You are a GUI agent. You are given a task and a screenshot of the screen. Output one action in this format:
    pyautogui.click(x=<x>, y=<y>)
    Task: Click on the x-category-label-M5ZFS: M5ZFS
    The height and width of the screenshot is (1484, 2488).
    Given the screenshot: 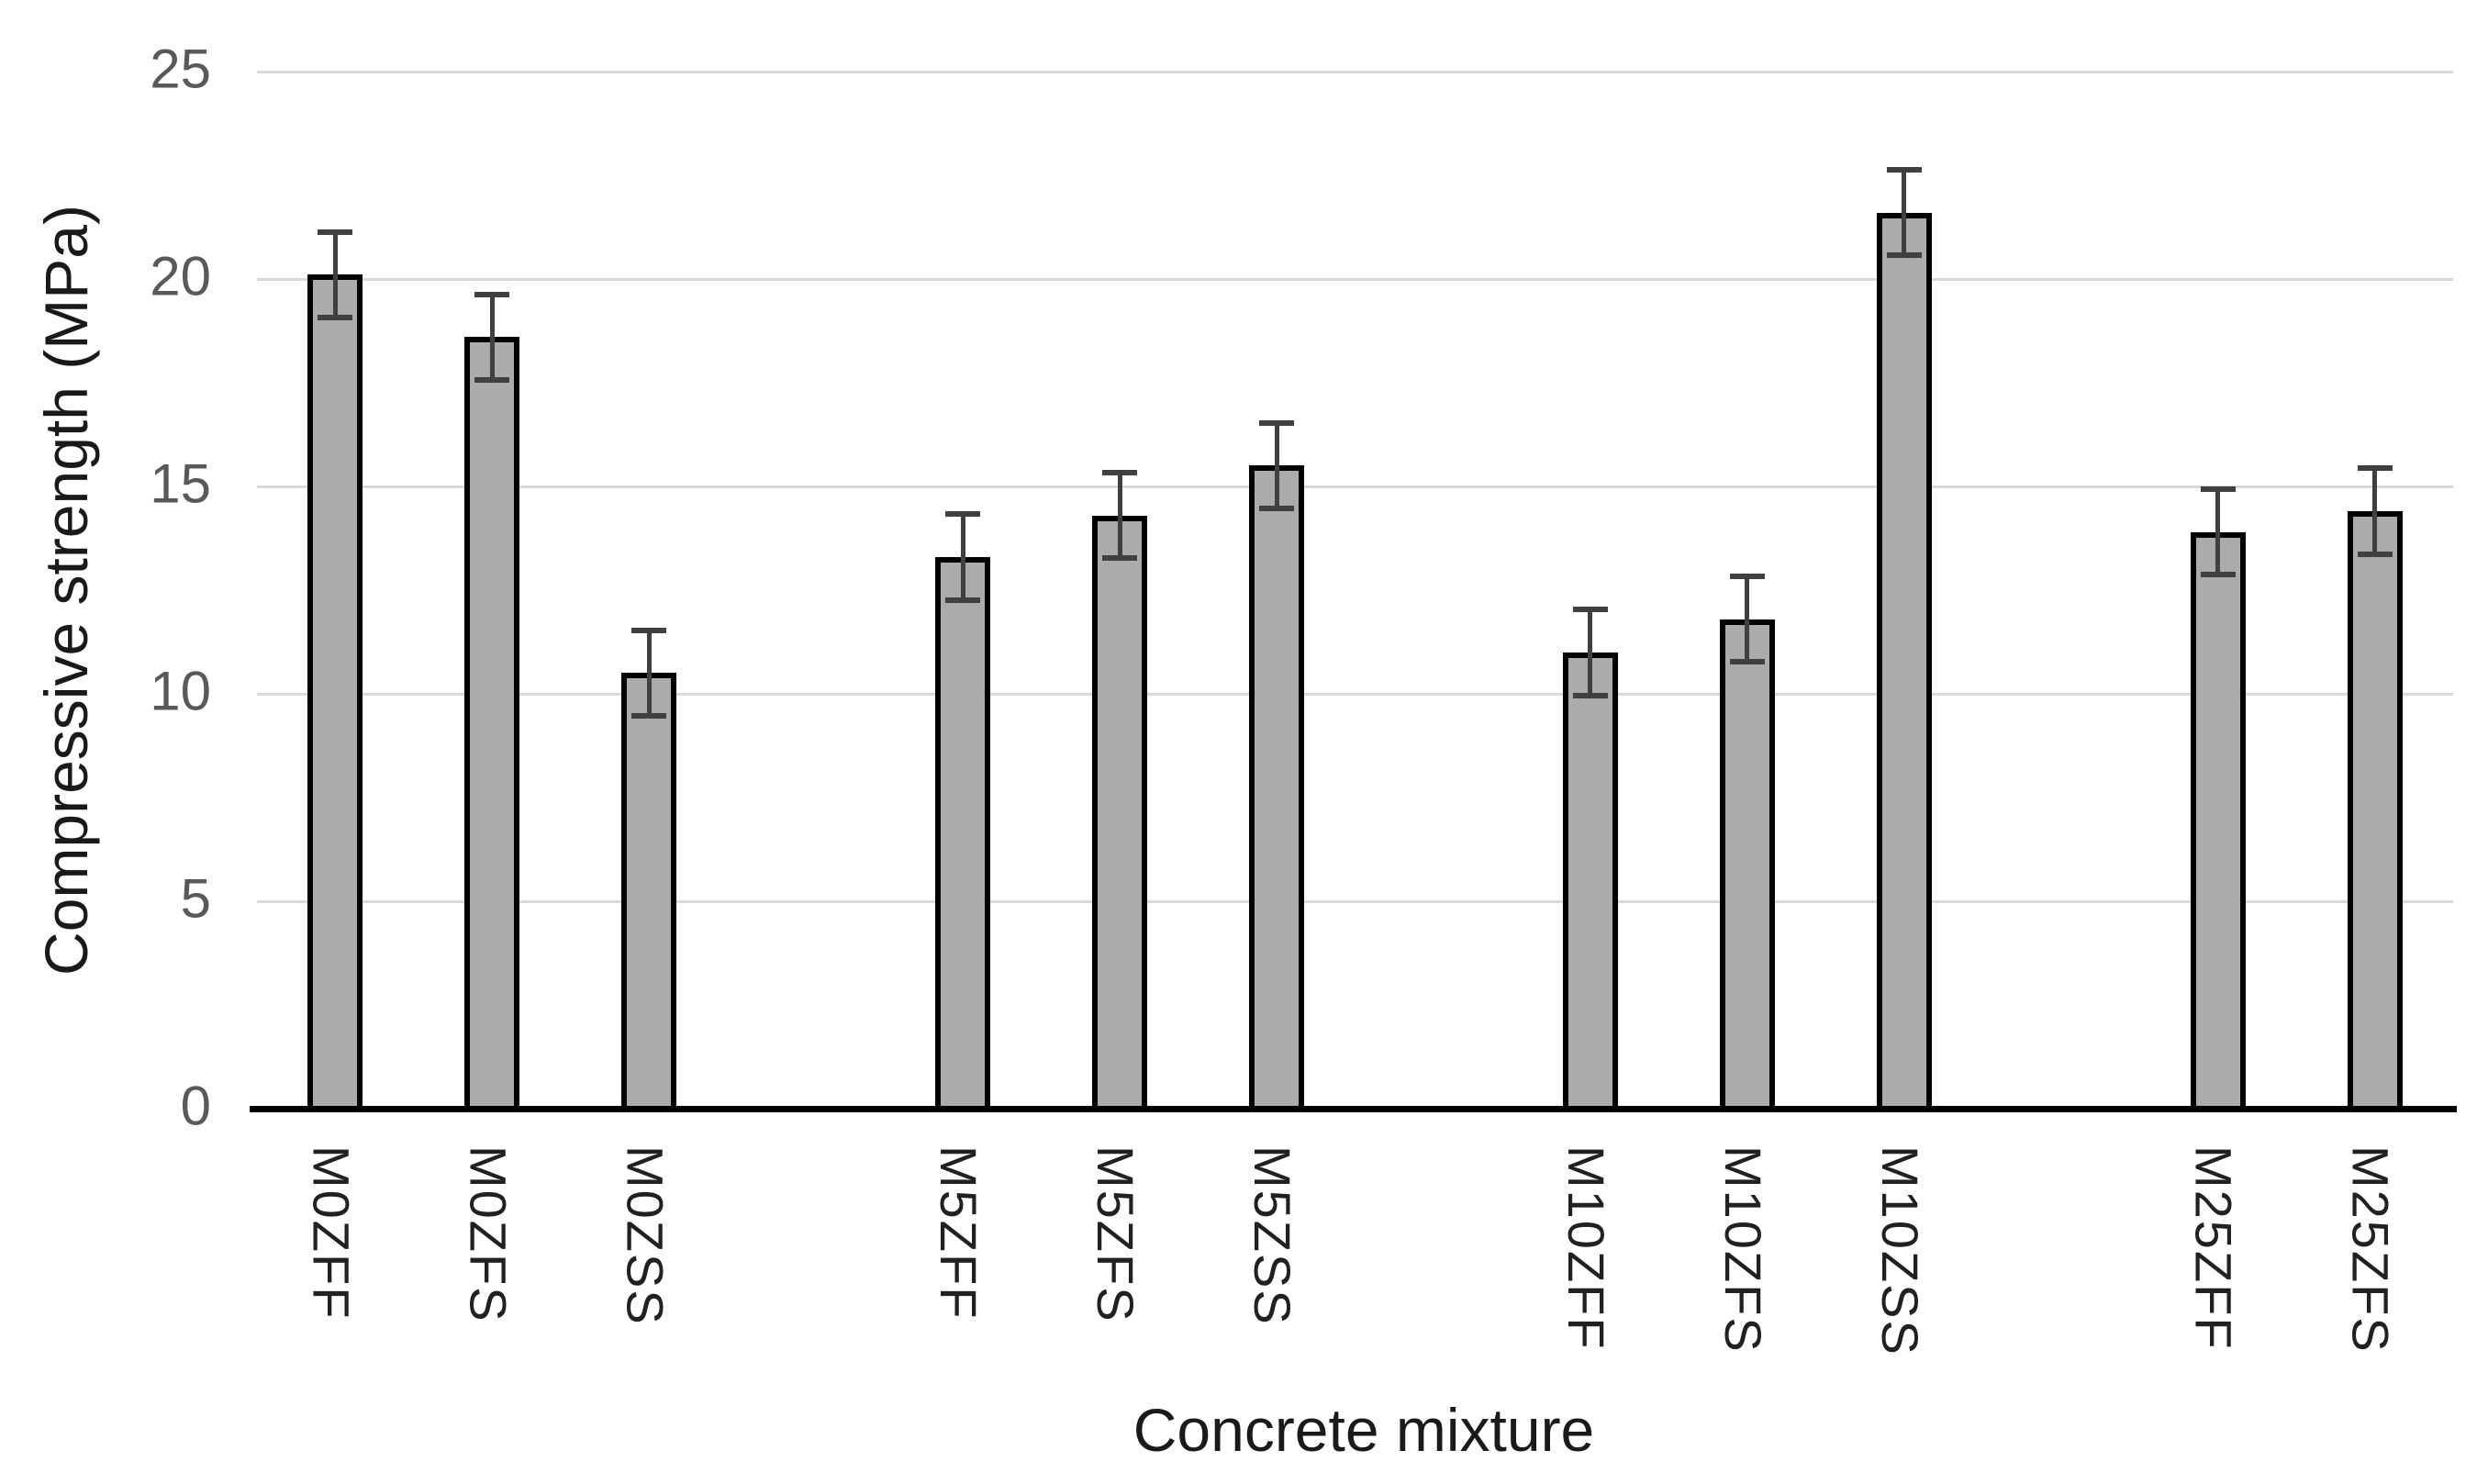 What is the action you would take?
    pyautogui.click(x=1116, y=1234)
    